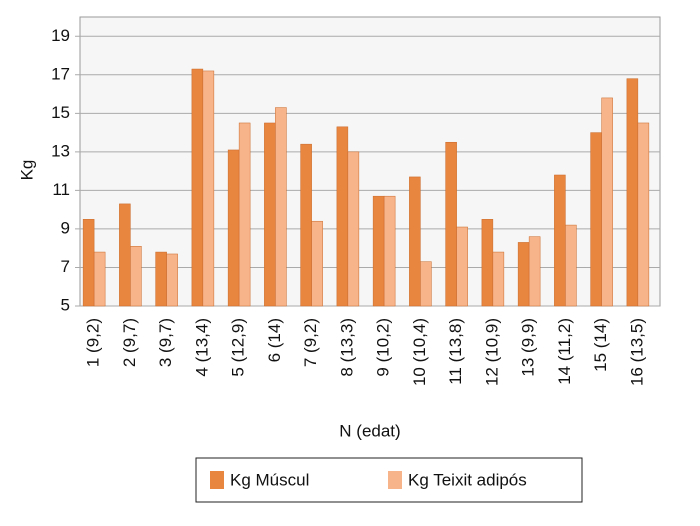  What do you see at coordinates (383, 347) in the screenshot?
I see `x-tick-label: 9 (10,2)` at bounding box center [383, 347].